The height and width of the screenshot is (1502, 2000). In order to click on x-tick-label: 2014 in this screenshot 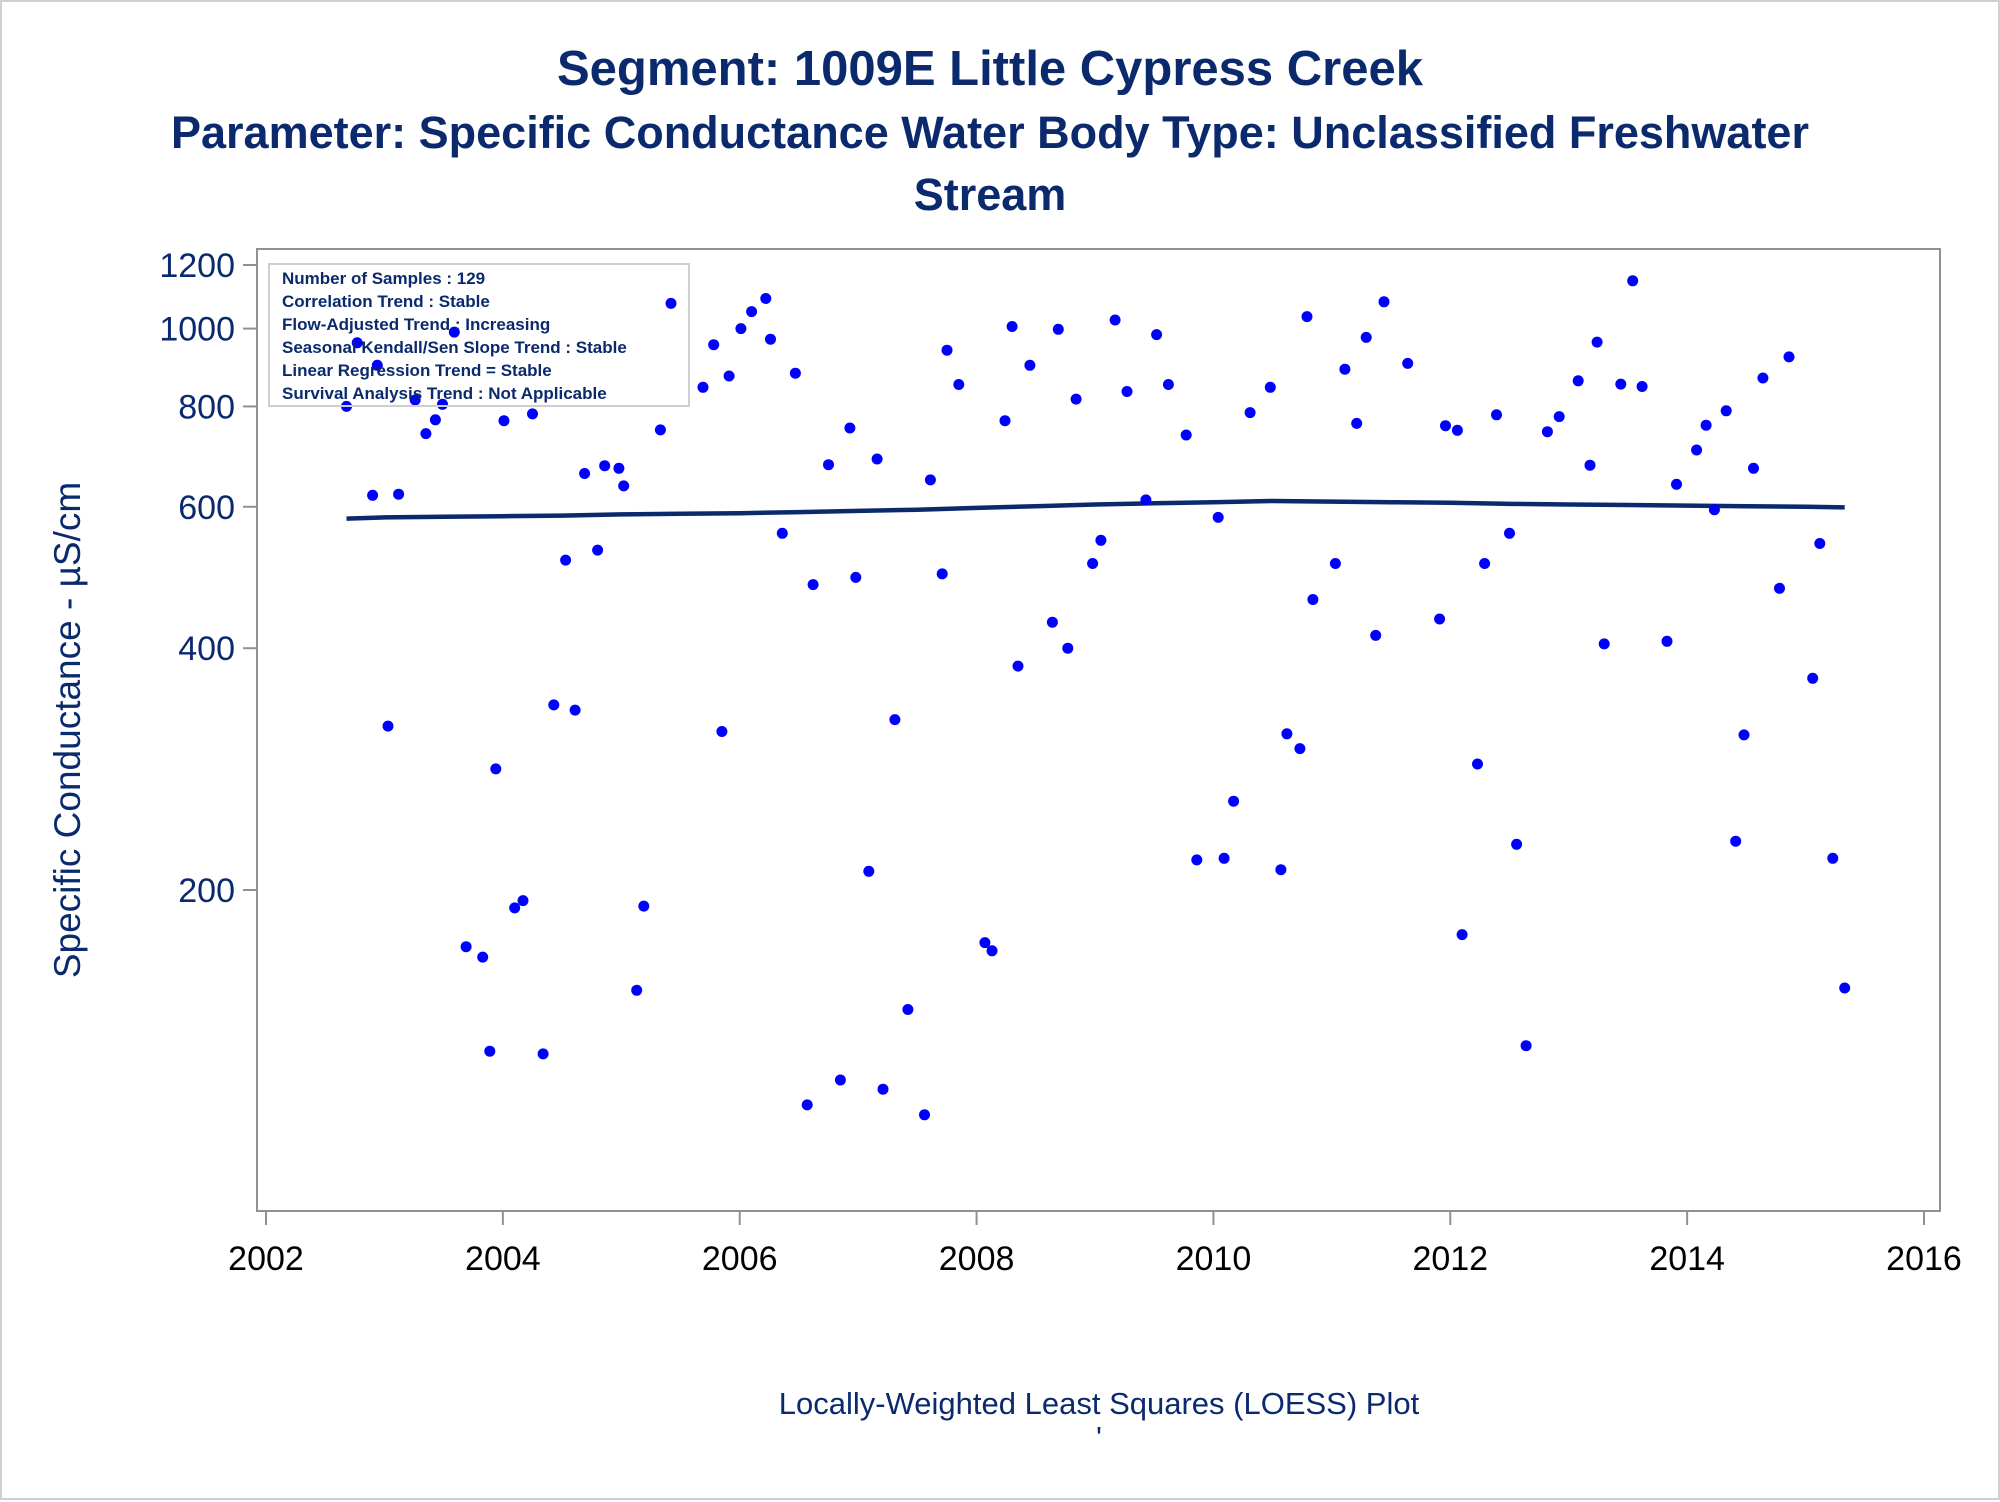, I will do `click(1687, 1259)`.